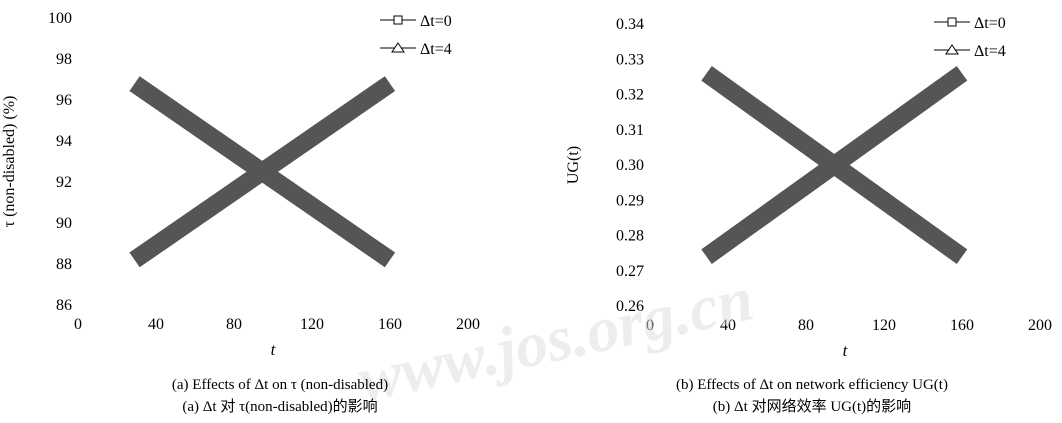 The width and height of the screenshot is (1062, 423). I want to click on caption-a-zh: (a) Δt 对 τ(non-disabled)的影响, so click(280, 407).